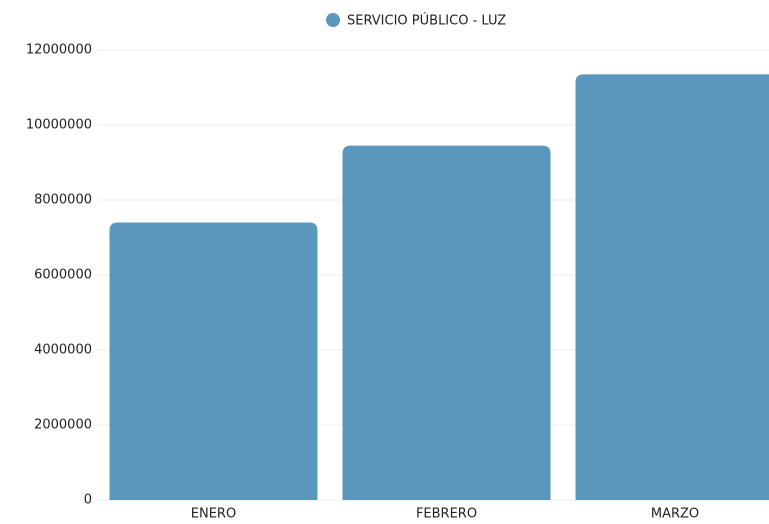 This screenshot has width=769, height=524. Describe the element at coordinates (59, 50) in the screenshot. I see `y-tick-label: 12000000` at that location.